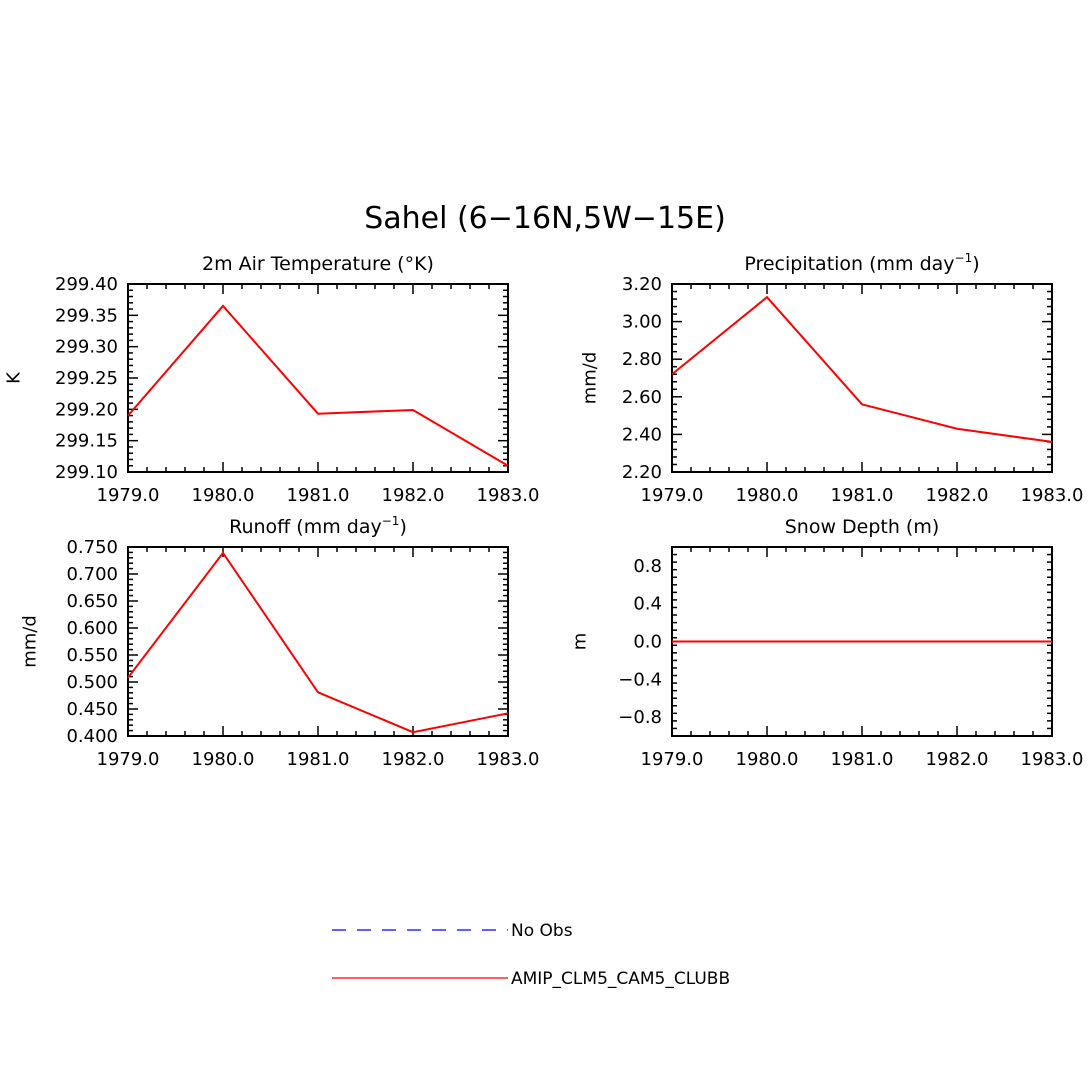 This screenshot has height=1090, width=1090. Describe the element at coordinates (647, 604) in the screenshot. I see `y-tick-label: 0.4` at that location.